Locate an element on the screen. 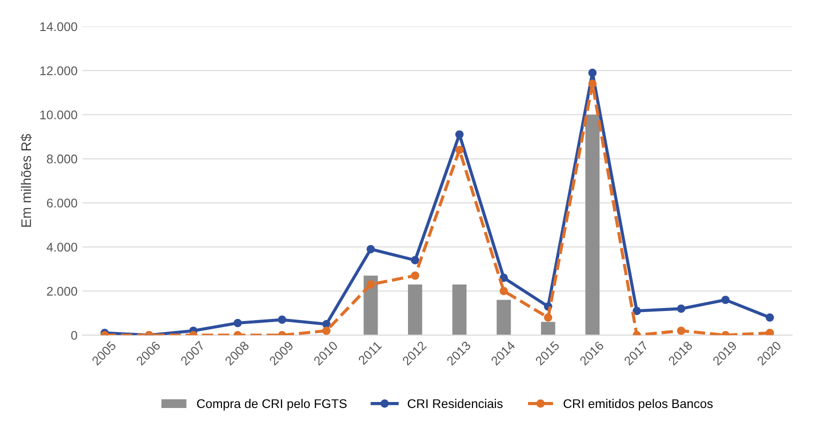 The width and height of the screenshot is (825, 441). y-axis-title: Em milhões R$ is located at coordinates (26, 180).